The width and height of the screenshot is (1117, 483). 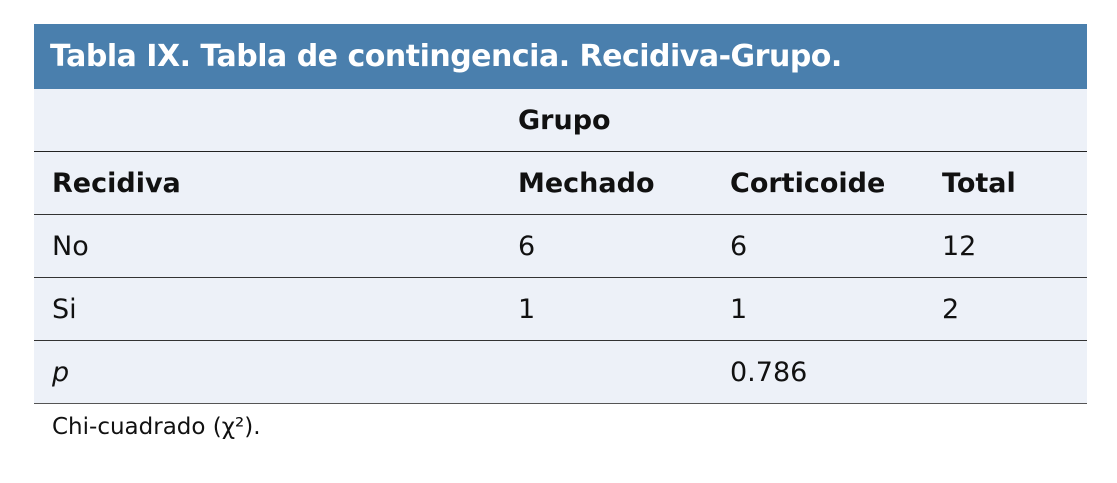 I want to click on table-footnote: Chi-cuadrado (χ²)., so click(x=156, y=427).